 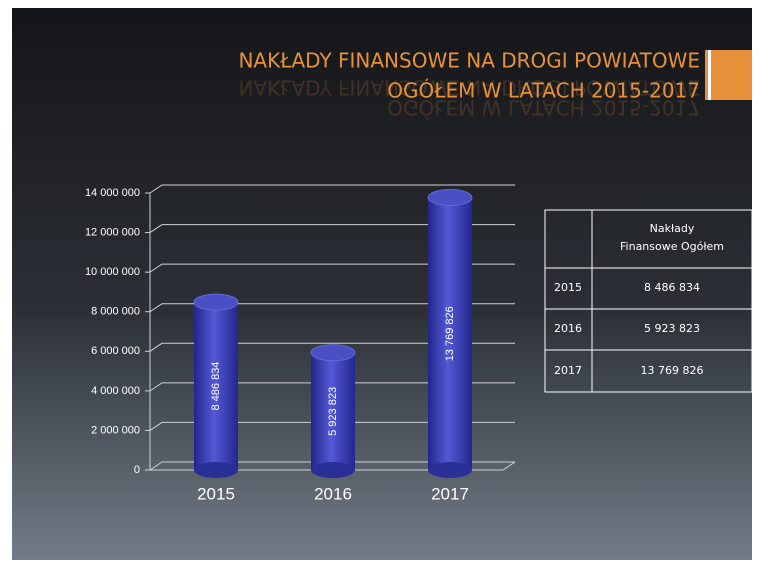 What do you see at coordinates (112, 272) in the screenshot?
I see `y-tick-label: 10 000 000` at bounding box center [112, 272].